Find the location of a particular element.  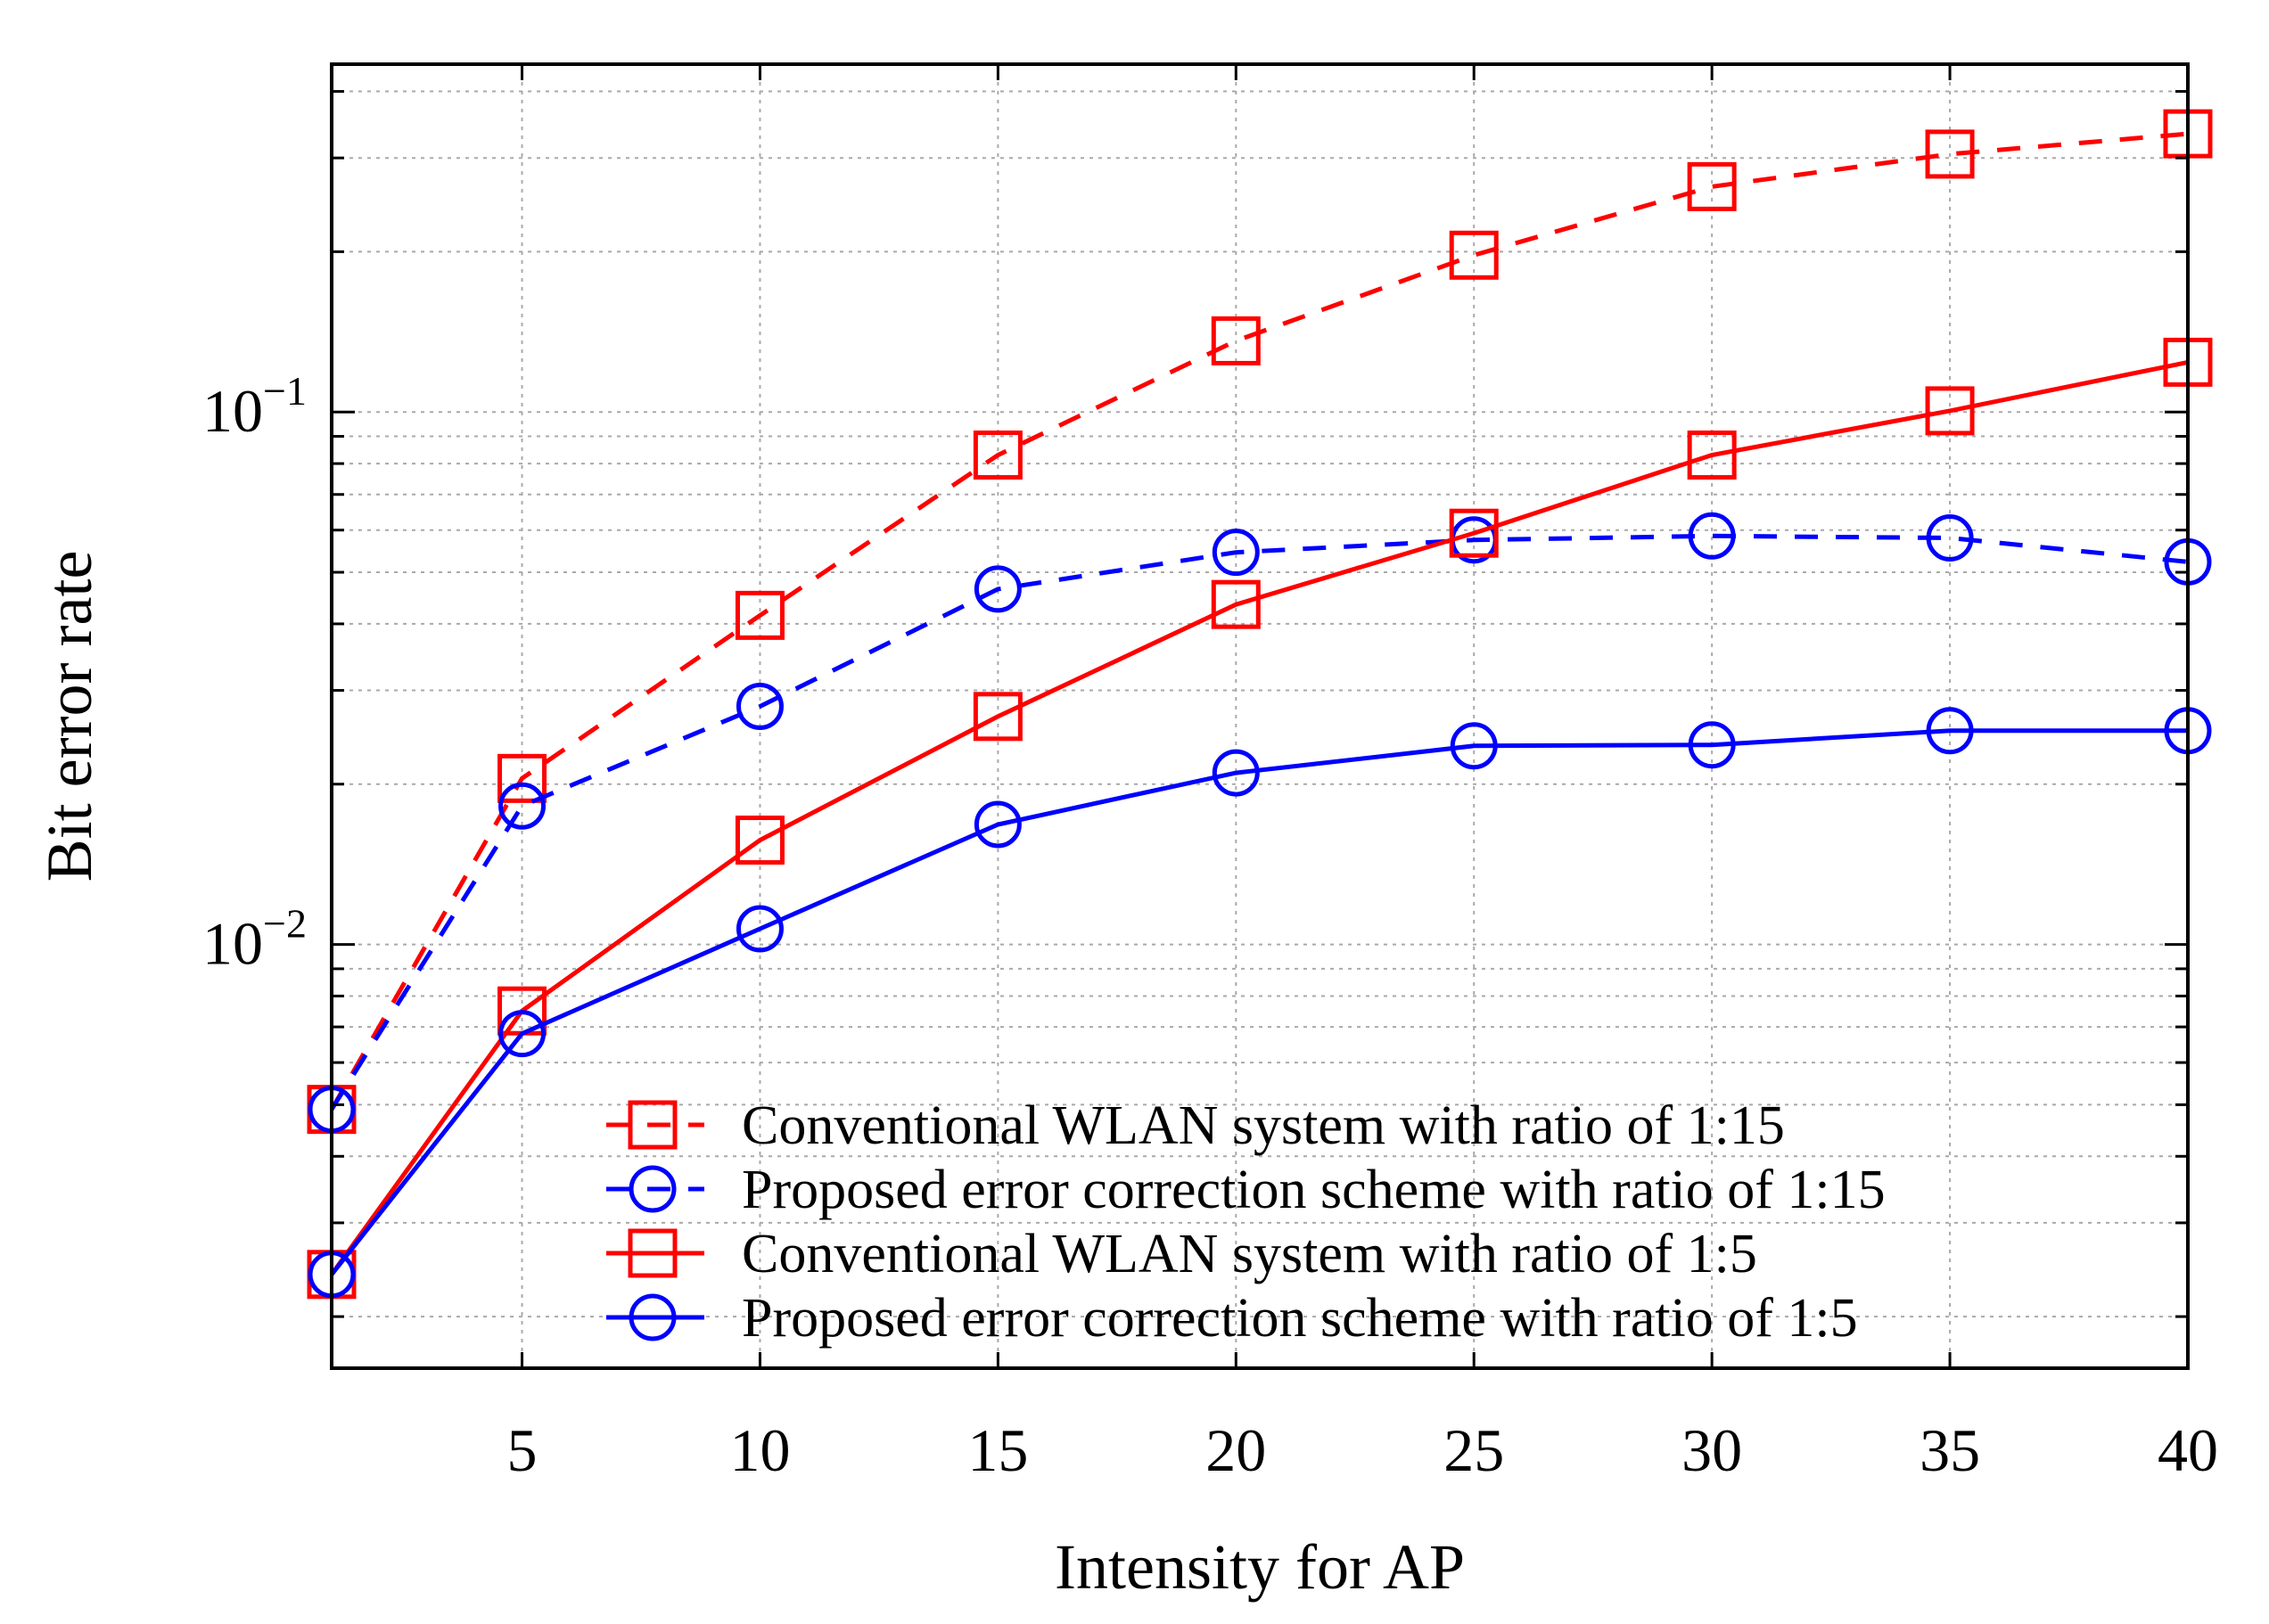

x-tick-label: 10 is located at coordinates (759, 1450).